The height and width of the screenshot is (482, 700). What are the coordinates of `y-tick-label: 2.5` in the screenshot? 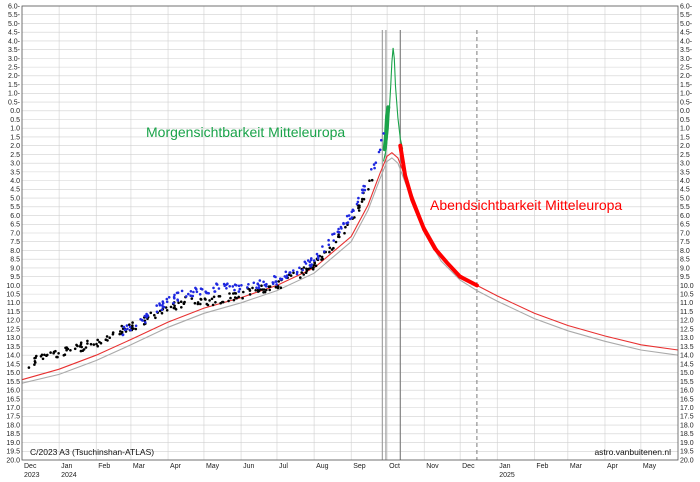 It's located at (15, 155).